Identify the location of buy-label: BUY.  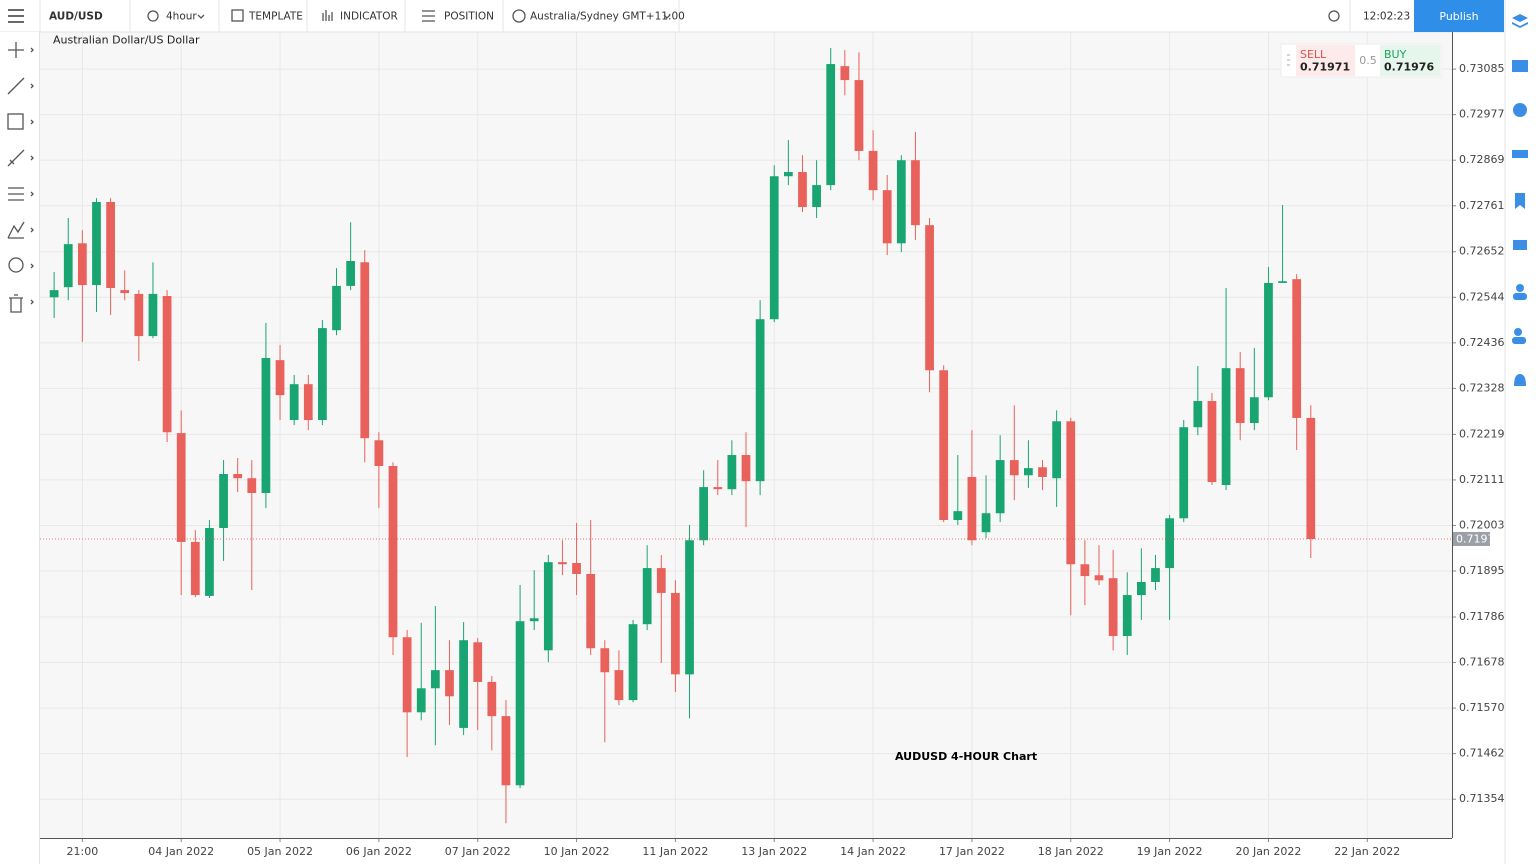
(1395, 54).